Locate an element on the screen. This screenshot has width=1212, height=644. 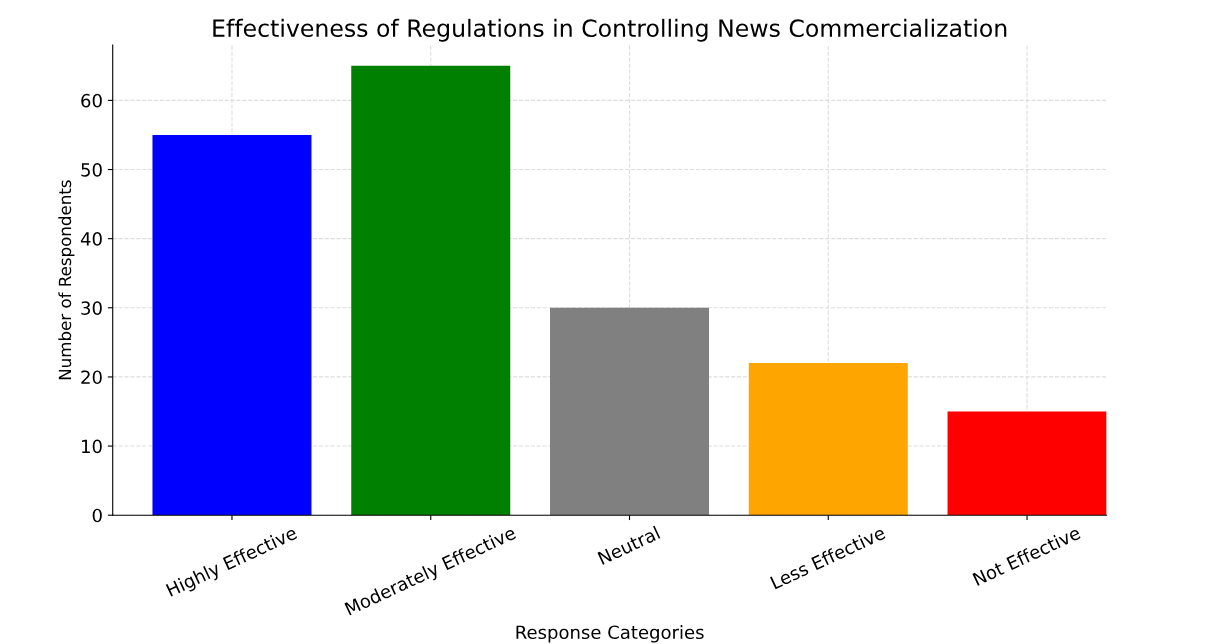
y-tick-label: 10 is located at coordinates (92, 446).